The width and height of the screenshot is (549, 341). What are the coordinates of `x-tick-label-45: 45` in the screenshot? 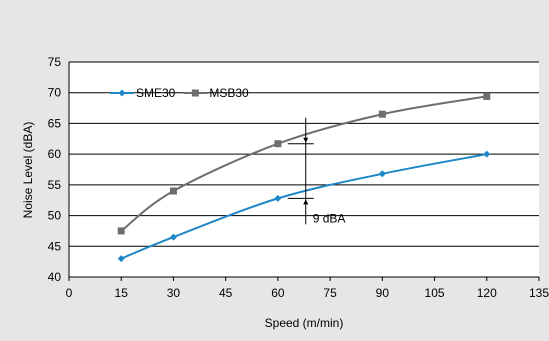 It's located at (226, 293).